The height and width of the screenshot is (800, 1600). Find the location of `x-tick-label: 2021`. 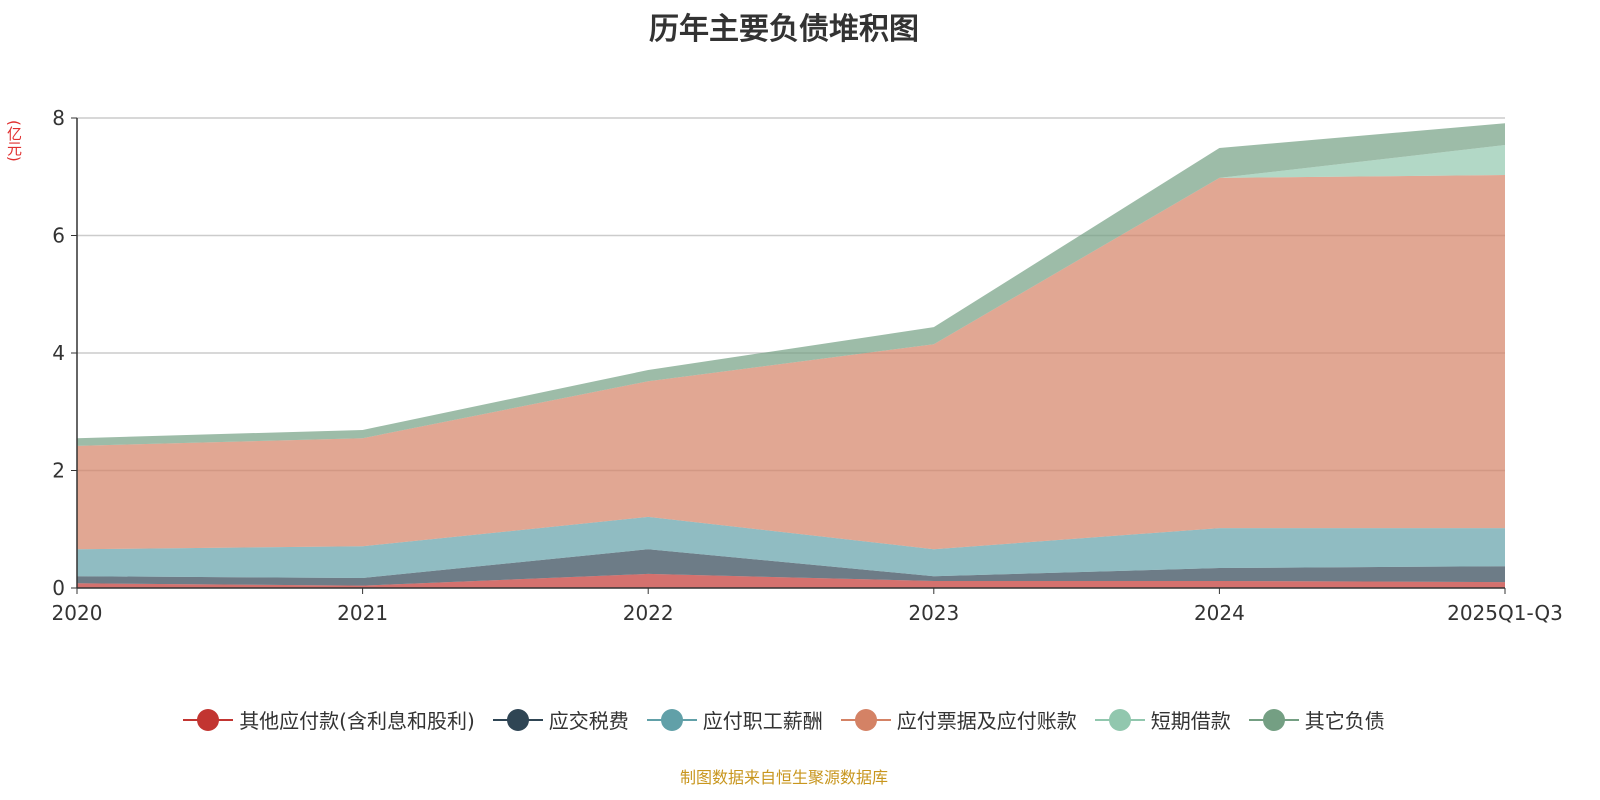

x-tick-label: 2021 is located at coordinates (362, 613).